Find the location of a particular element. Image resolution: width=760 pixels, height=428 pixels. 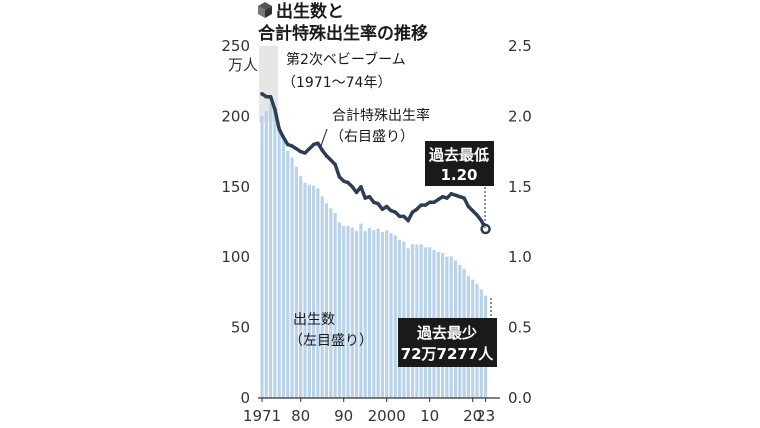

lowest-births-box is located at coordinates (447, 342).